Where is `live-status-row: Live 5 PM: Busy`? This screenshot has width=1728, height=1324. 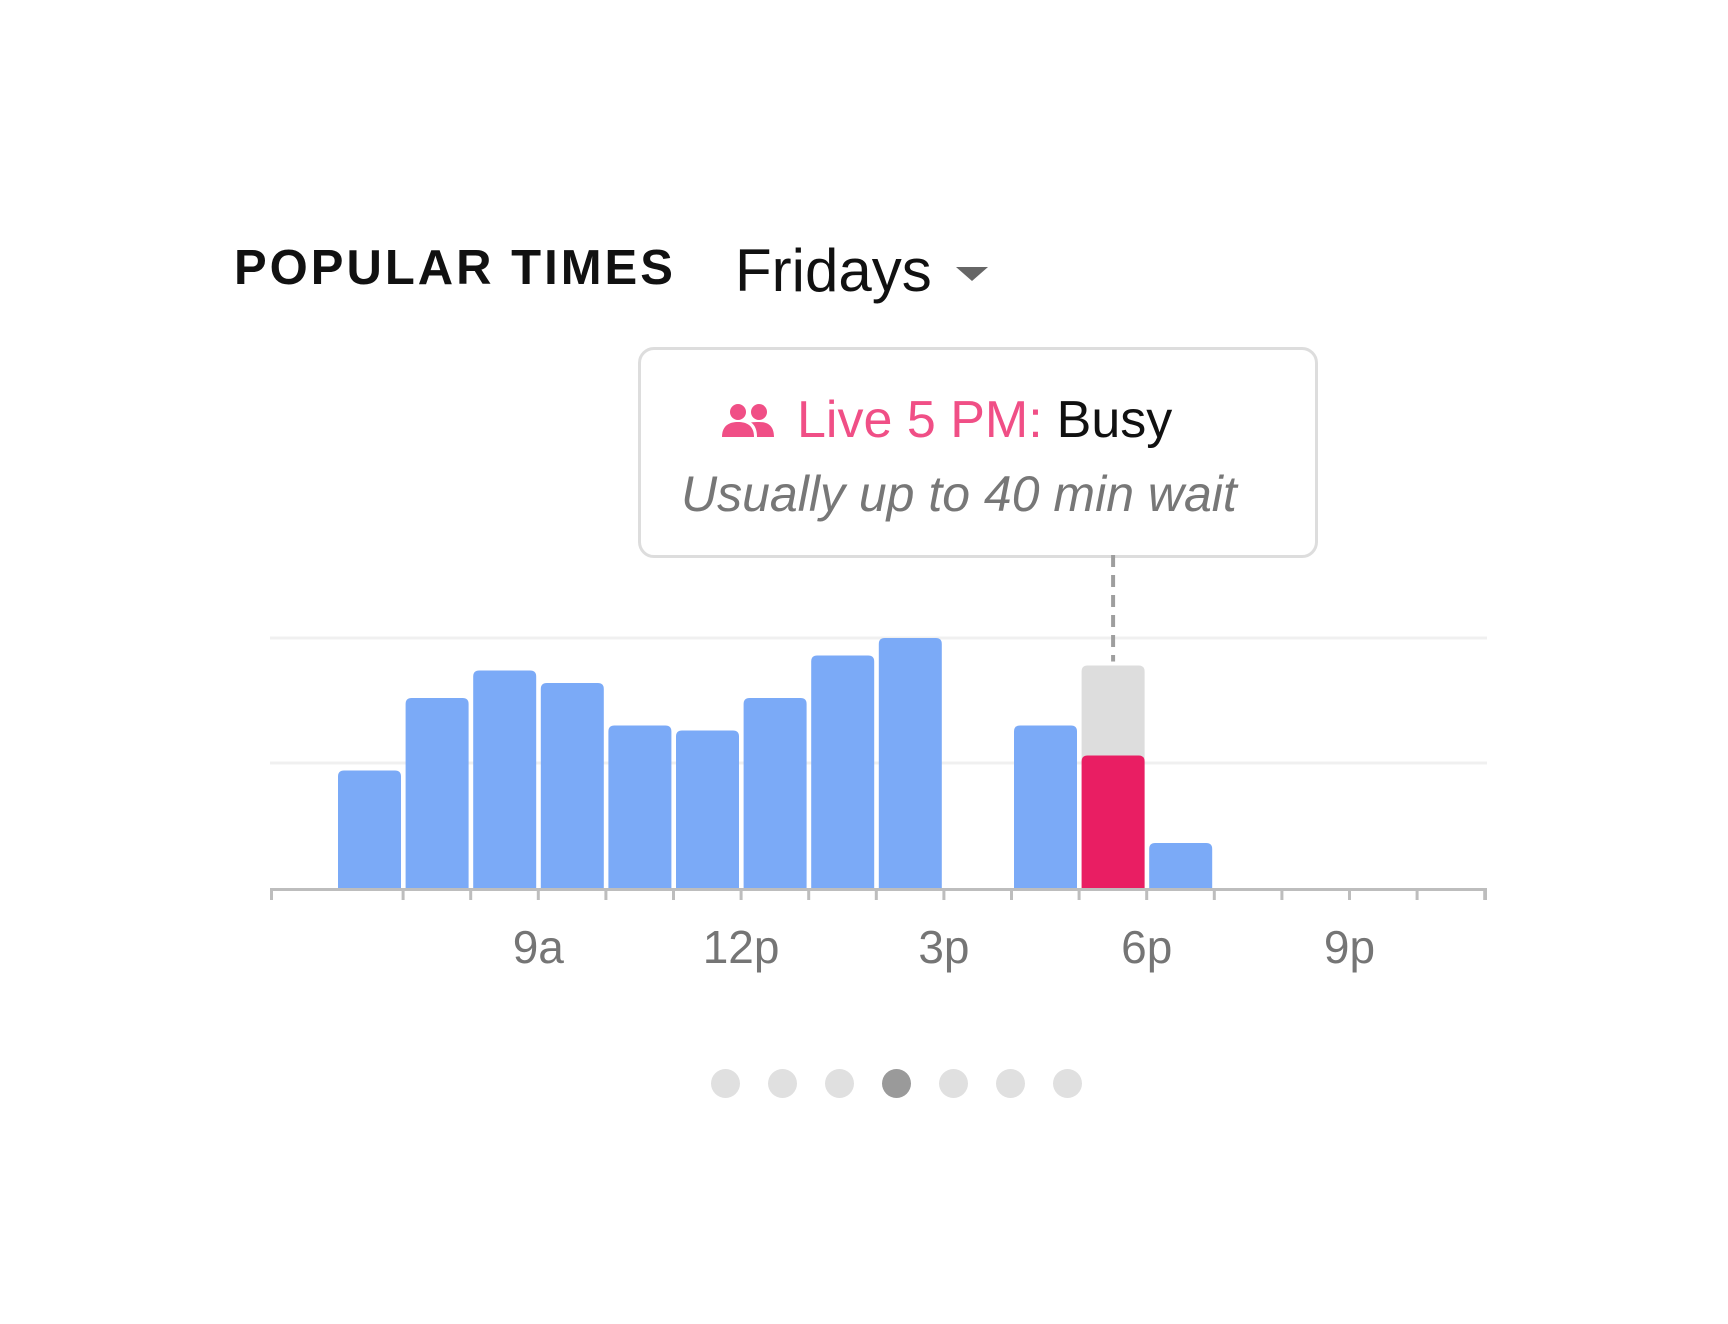 live-status-row: Live 5 PM: Busy is located at coordinates (946, 420).